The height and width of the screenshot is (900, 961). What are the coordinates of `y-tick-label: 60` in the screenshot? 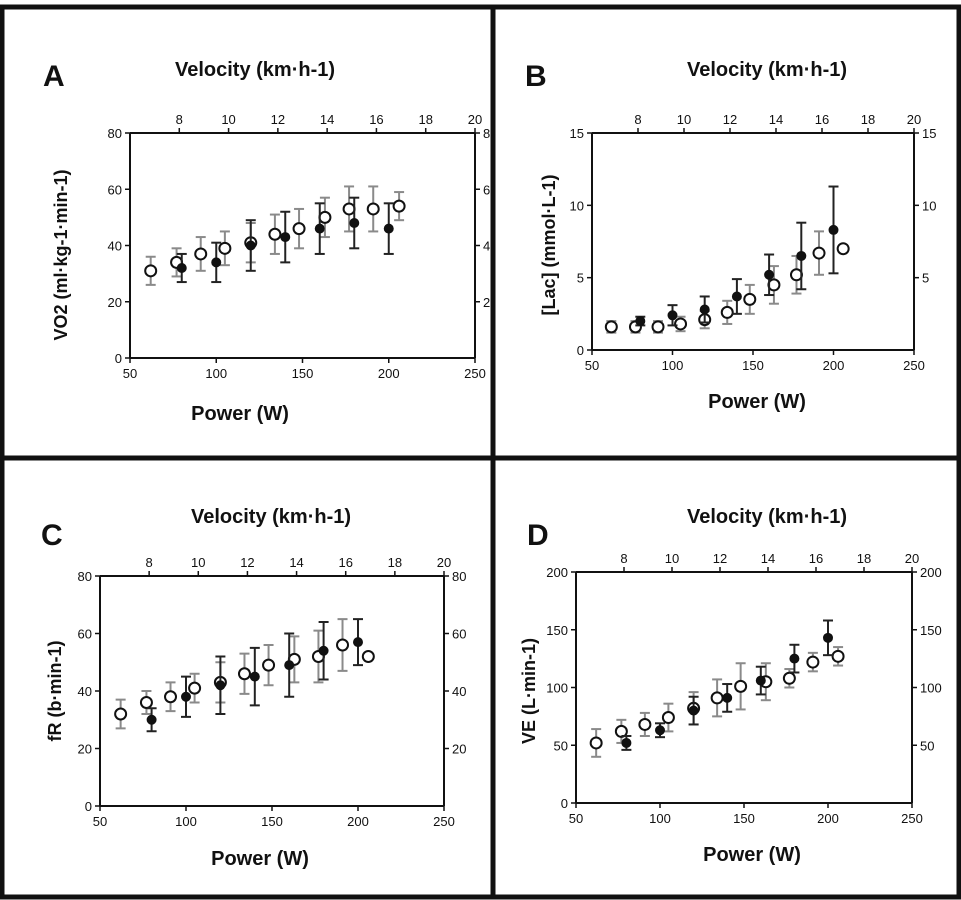 It's located at (85, 634).